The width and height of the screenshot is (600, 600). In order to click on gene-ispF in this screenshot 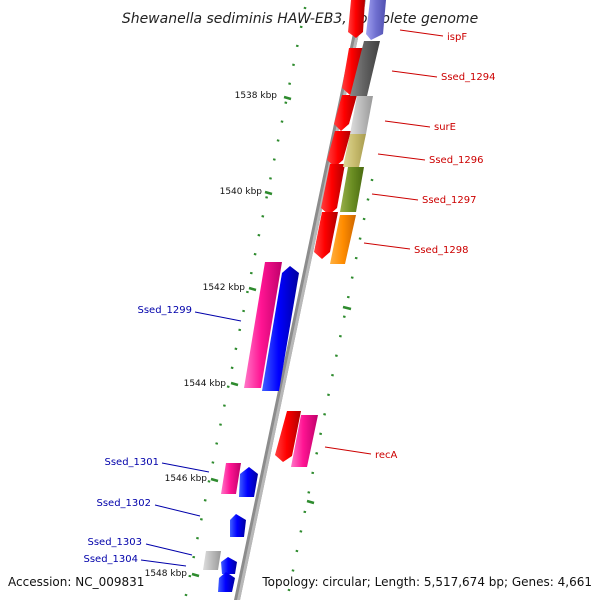, I will do `click(356, 19)`.